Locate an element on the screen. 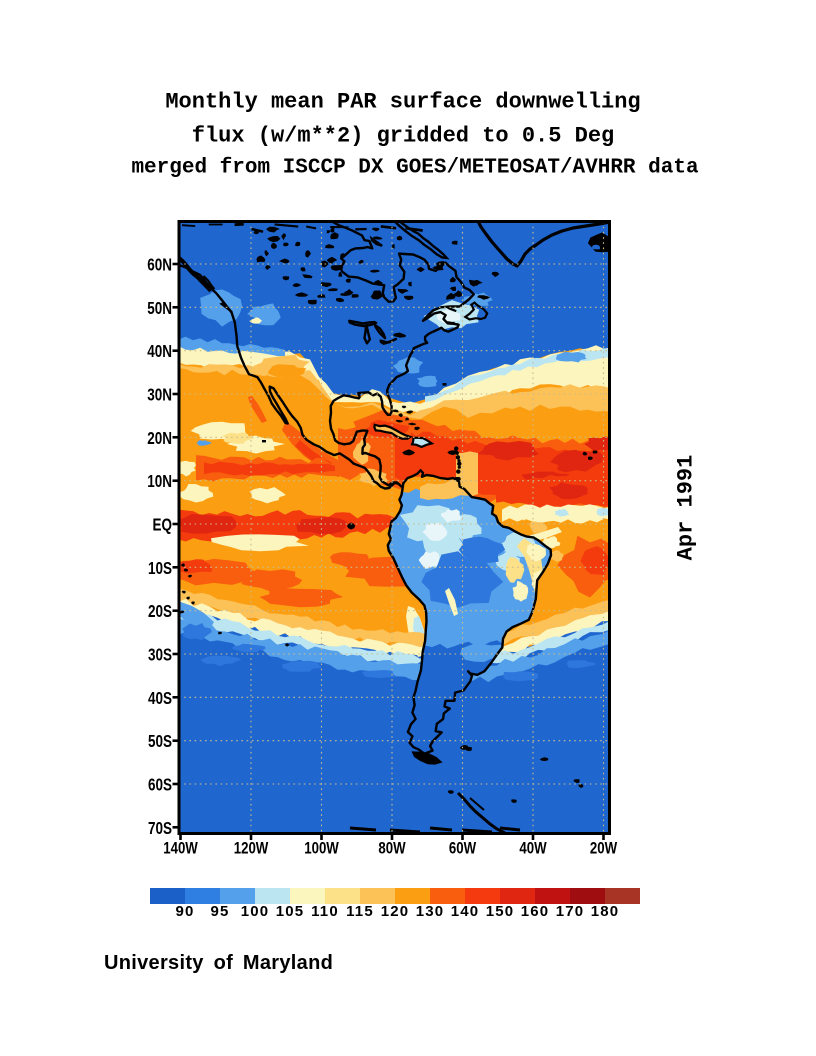 This screenshot has width=816, height=1056. svg-text: 115 is located at coordinates (360, 911).